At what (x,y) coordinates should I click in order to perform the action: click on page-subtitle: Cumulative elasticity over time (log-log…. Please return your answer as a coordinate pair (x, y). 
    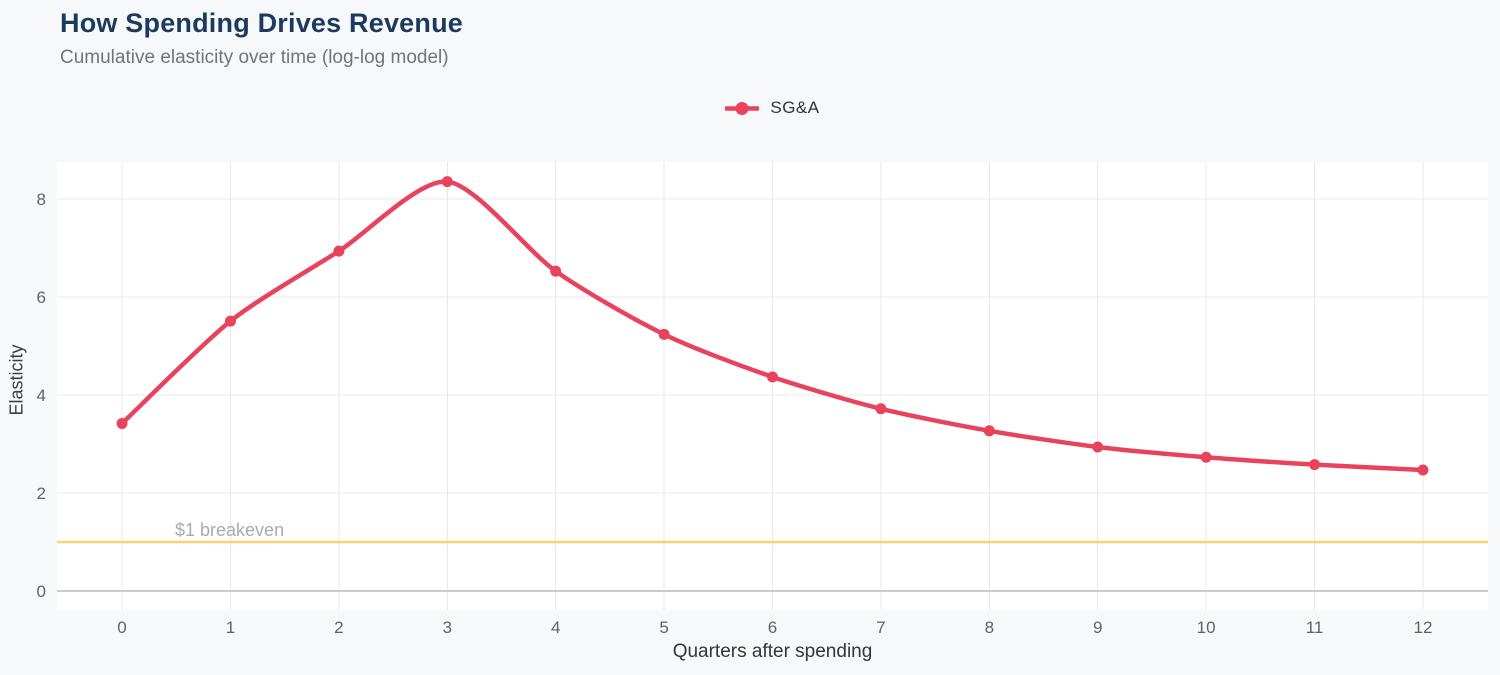
    Looking at the image, I should click on (254, 57).